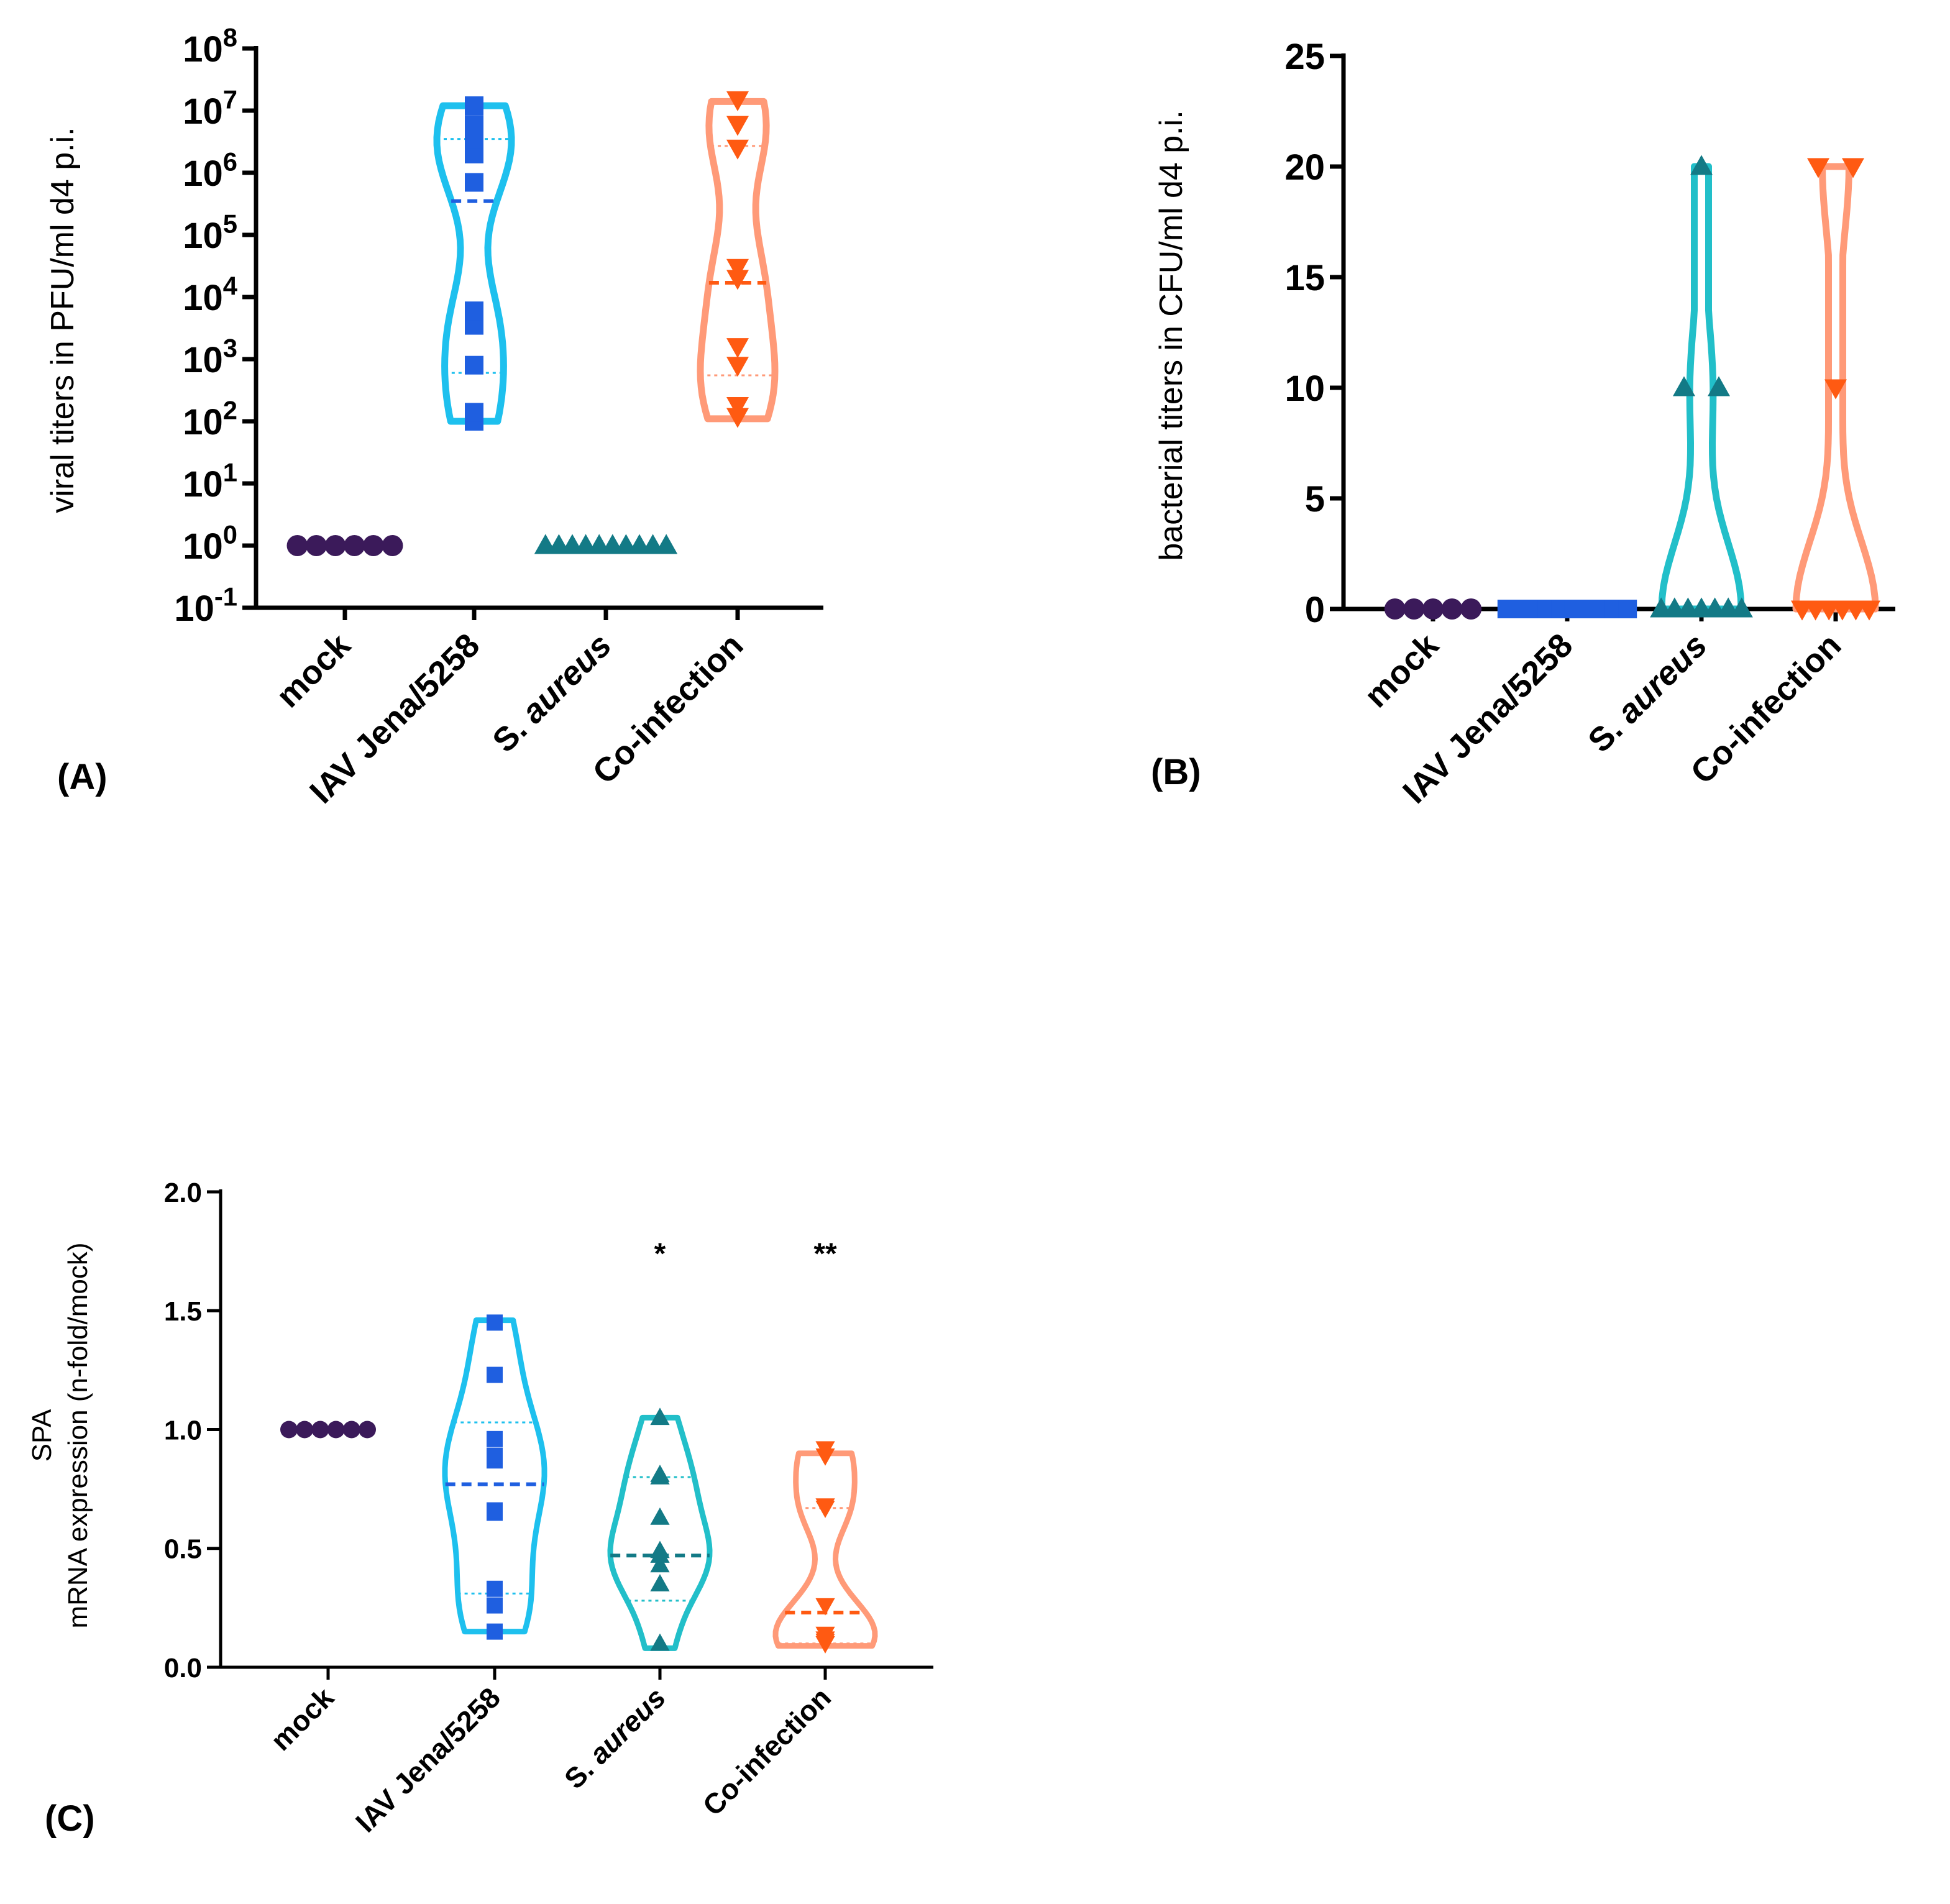  What do you see at coordinates (78, 1435) in the screenshot?
I see `y-axis-title-2-c: mRNA expression (n-fold/mock)` at bounding box center [78, 1435].